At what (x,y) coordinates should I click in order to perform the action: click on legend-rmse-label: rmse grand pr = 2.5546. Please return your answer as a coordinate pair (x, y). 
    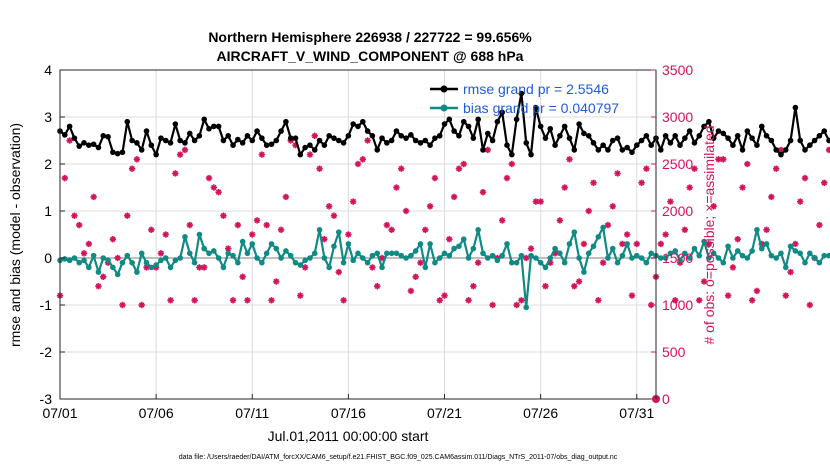
    Looking at the image, I should click on (536, 89).